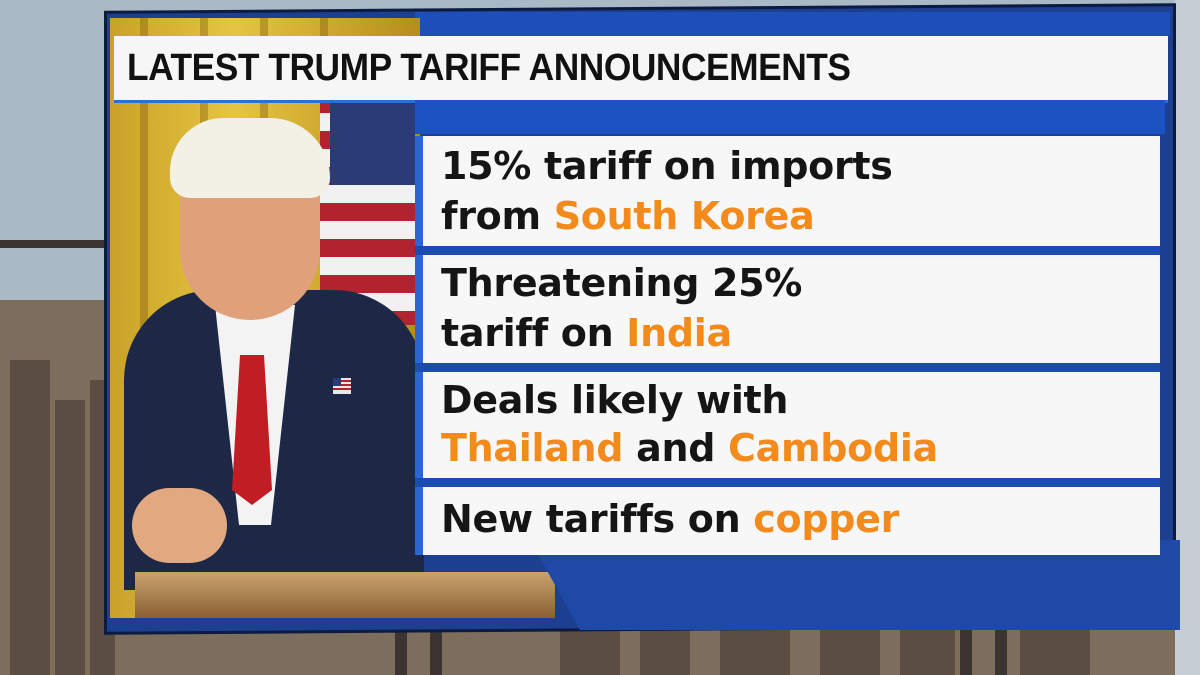  I want to click on flag-pin-icon, so click(342, 386).